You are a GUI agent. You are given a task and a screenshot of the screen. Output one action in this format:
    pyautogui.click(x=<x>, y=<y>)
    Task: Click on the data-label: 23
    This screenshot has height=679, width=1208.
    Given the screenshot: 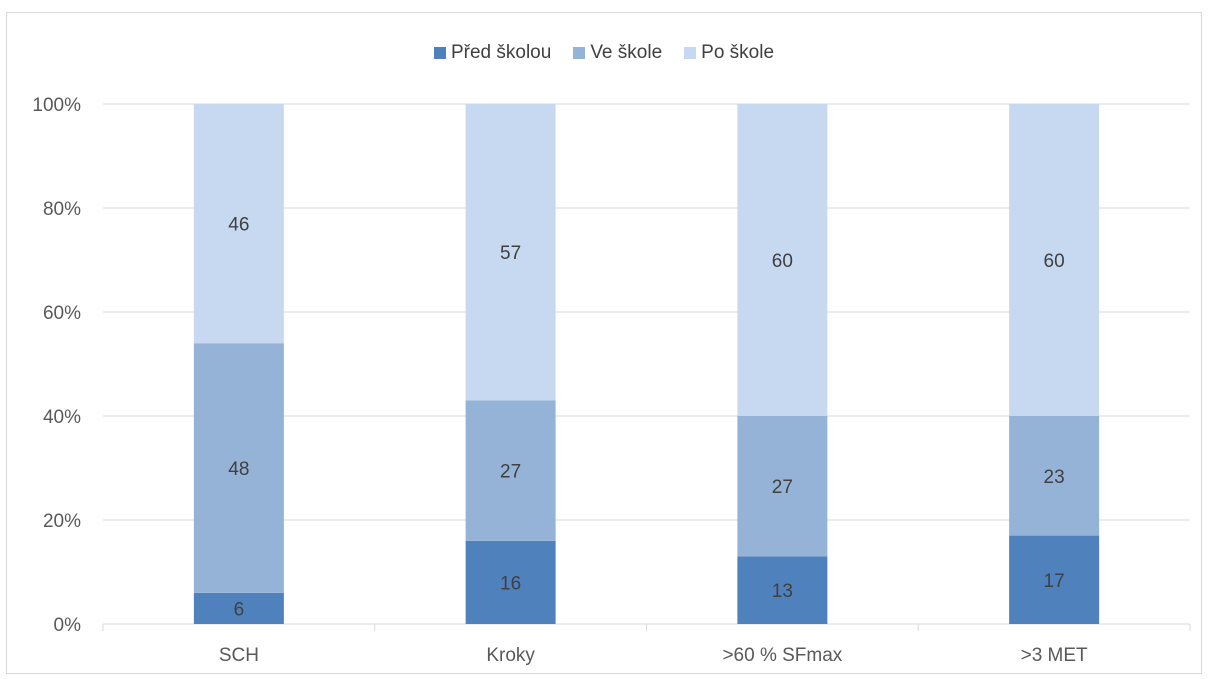 What is the action you would take?
    pyautogui.click(x=1054, y=477)
    